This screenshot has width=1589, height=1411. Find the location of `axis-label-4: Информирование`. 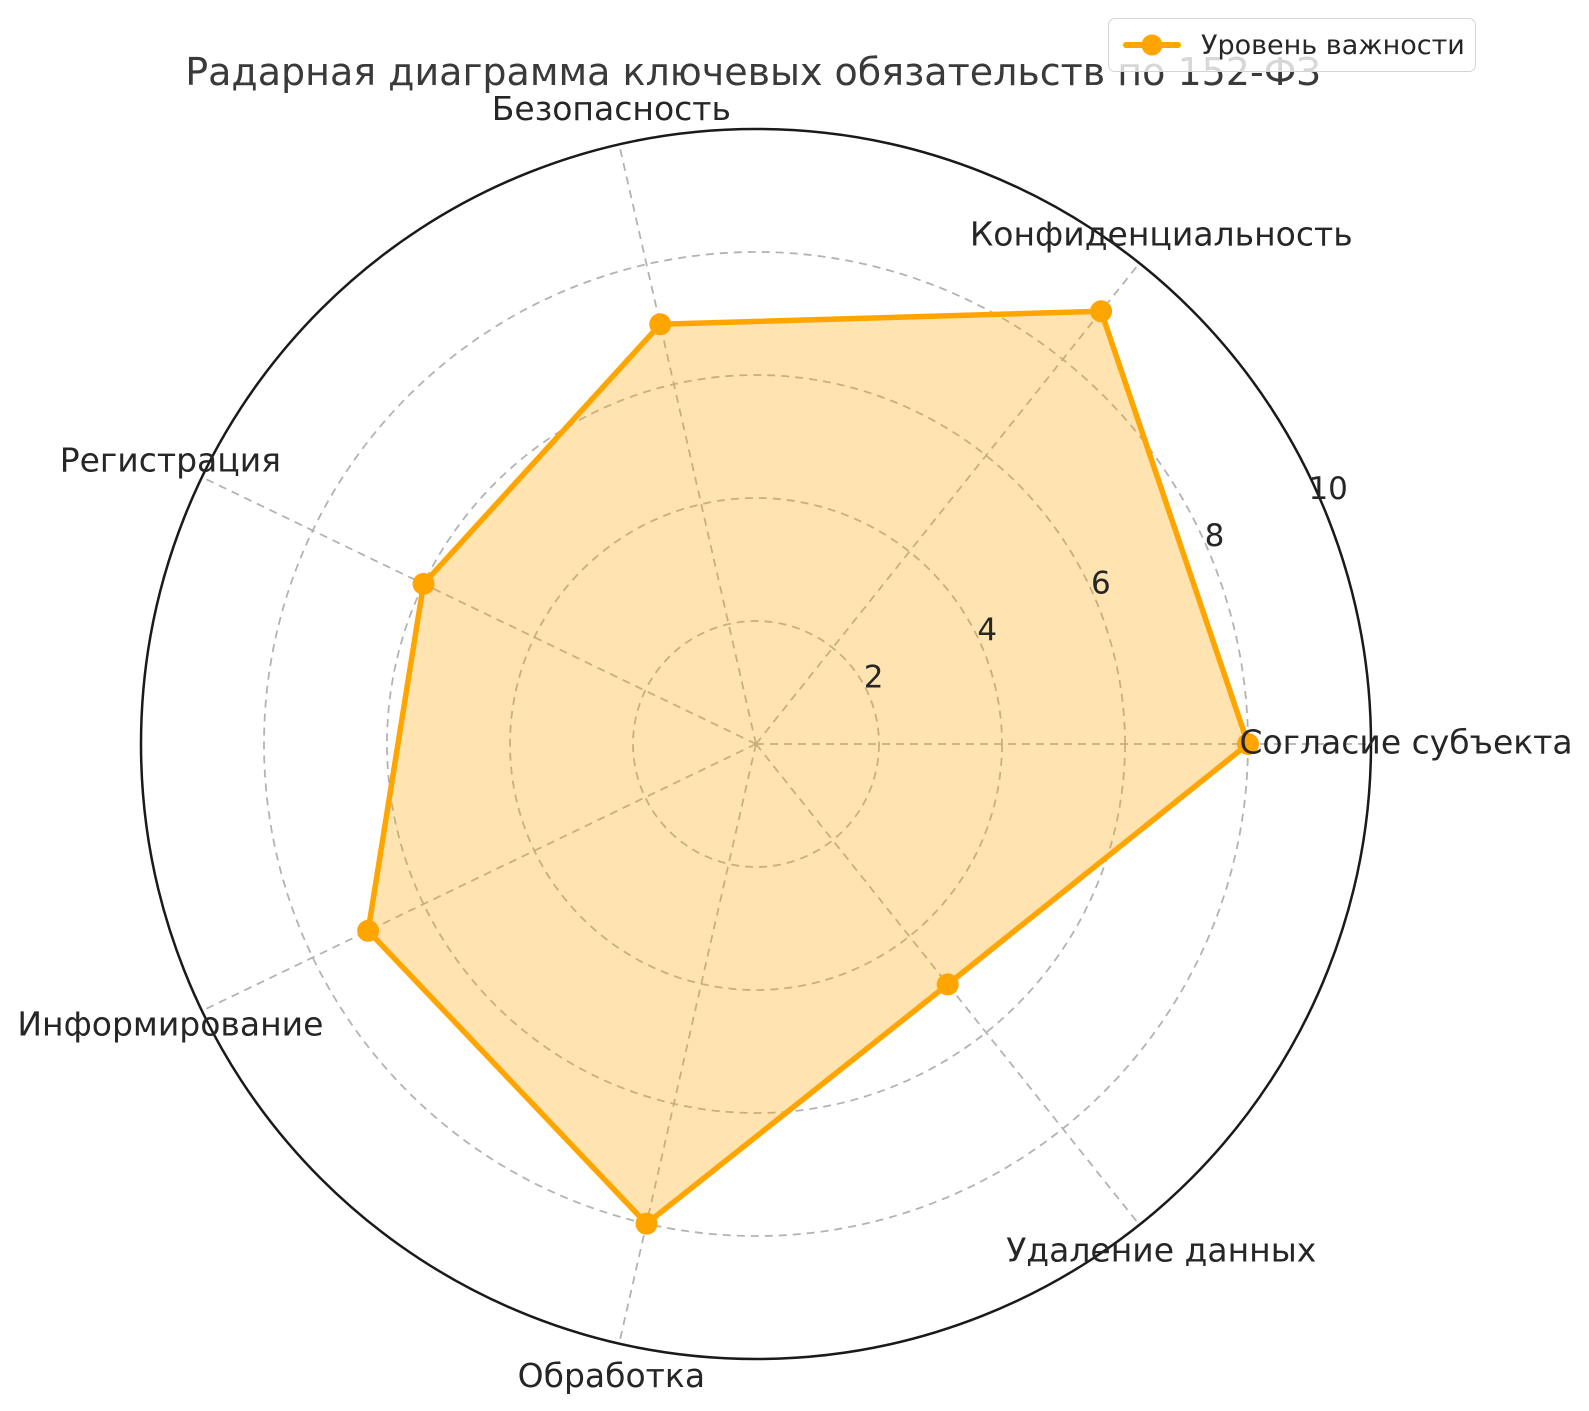

axis-label-4: Информирование is located at coordinates (170, 1024).